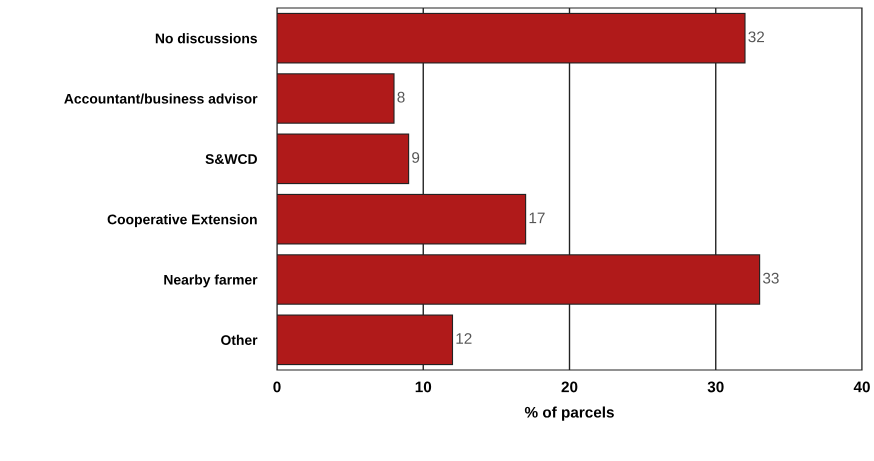  Describe the element at coordinates (239, 340) in the screenshot. I see `y-tick-label: Other` at that location.